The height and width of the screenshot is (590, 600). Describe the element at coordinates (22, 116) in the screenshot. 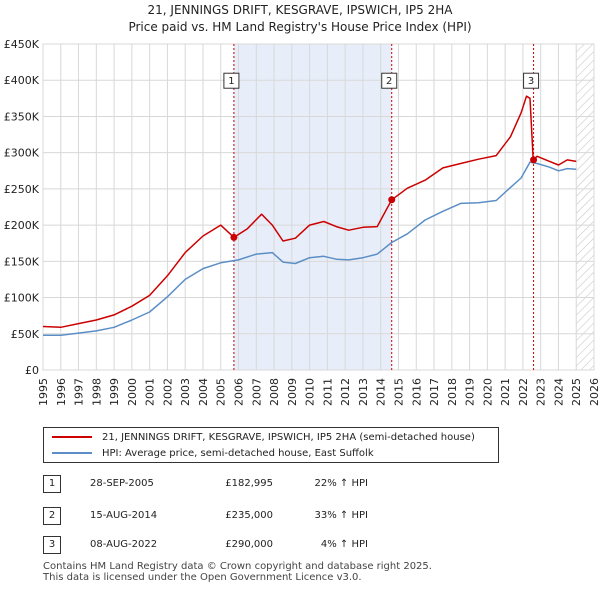

I see `y-tick-label: £350K` at that location.